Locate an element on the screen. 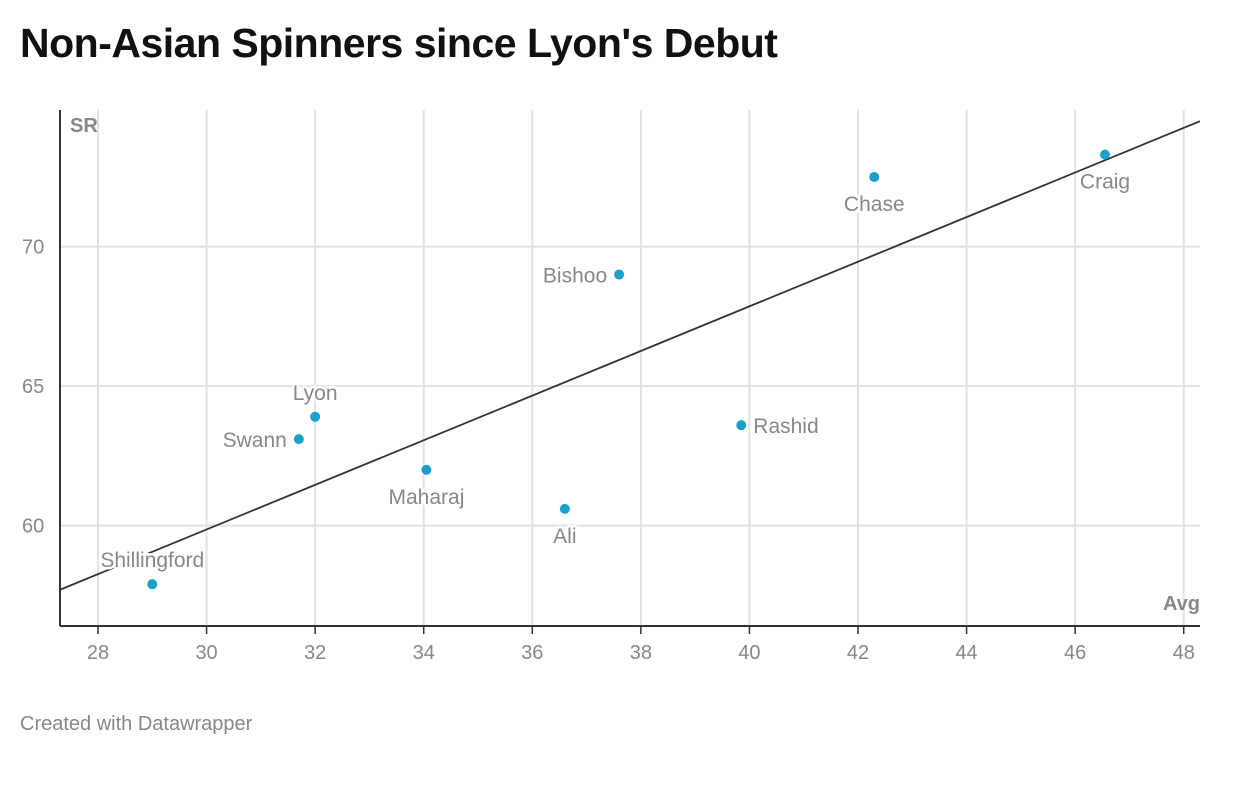 The image size is (1240, 790). x-tick-label: 46 is located at coordinates (1075, 653).